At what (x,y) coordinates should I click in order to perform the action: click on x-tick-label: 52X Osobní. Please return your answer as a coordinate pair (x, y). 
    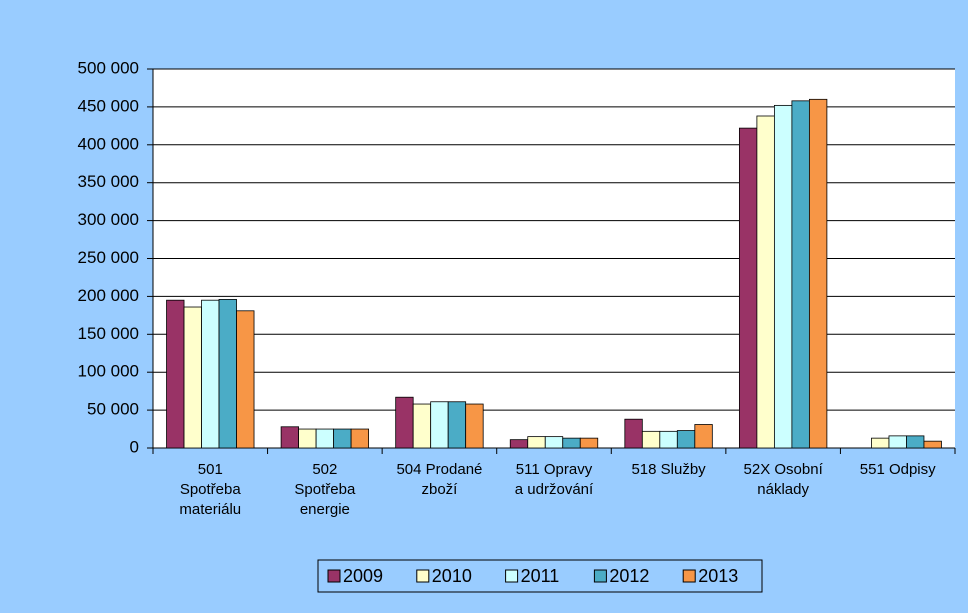
    Looking at the image, I should click on (784, 469).